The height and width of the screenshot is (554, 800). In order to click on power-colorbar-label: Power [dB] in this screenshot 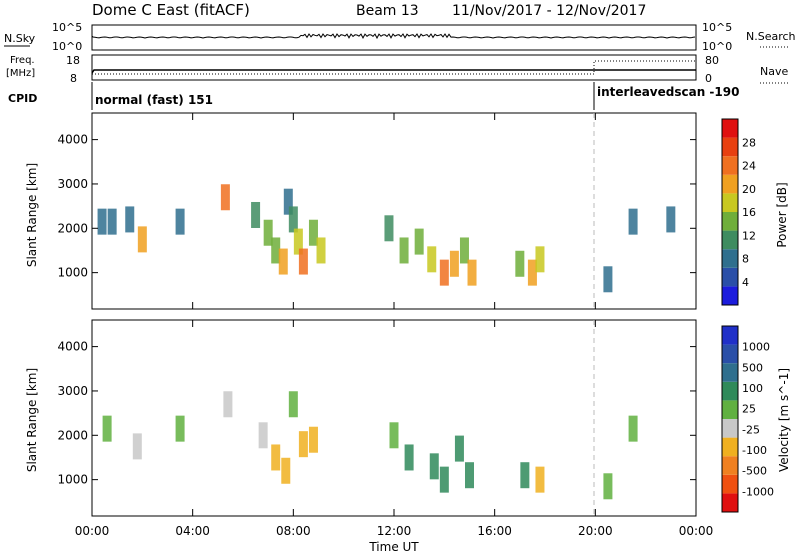, I will do `click(782, 214)`.